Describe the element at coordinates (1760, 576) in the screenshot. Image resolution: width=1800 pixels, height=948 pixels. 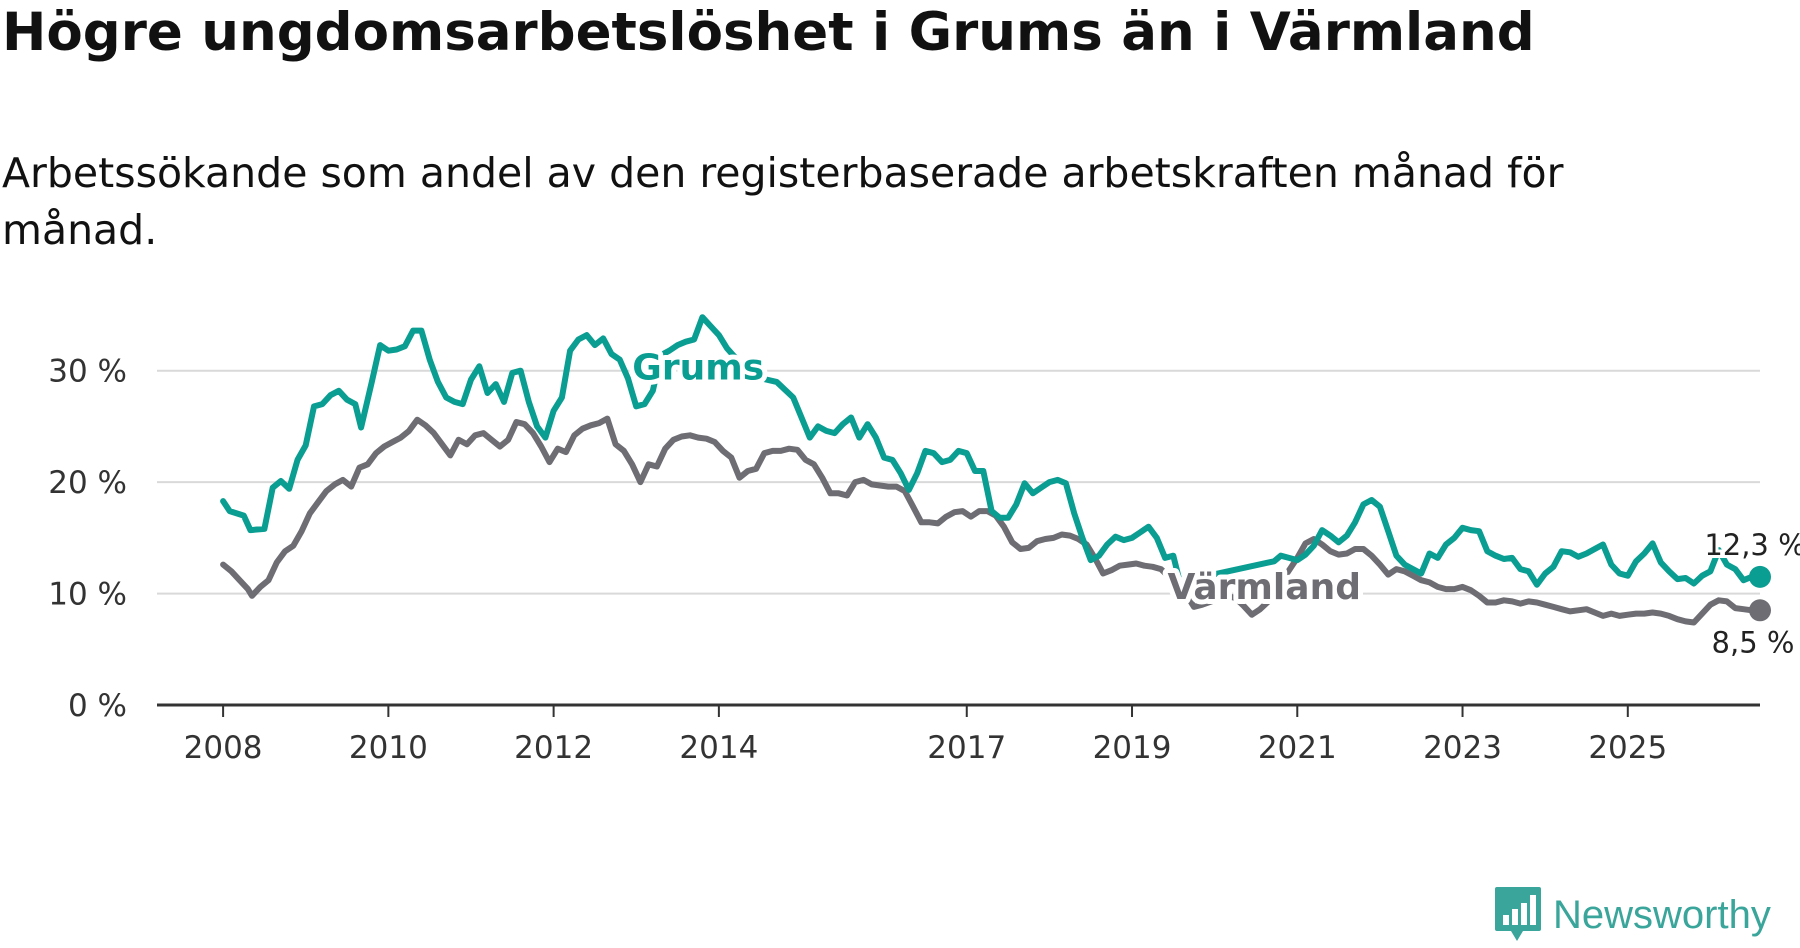
I see `end-point-grums` at that location.